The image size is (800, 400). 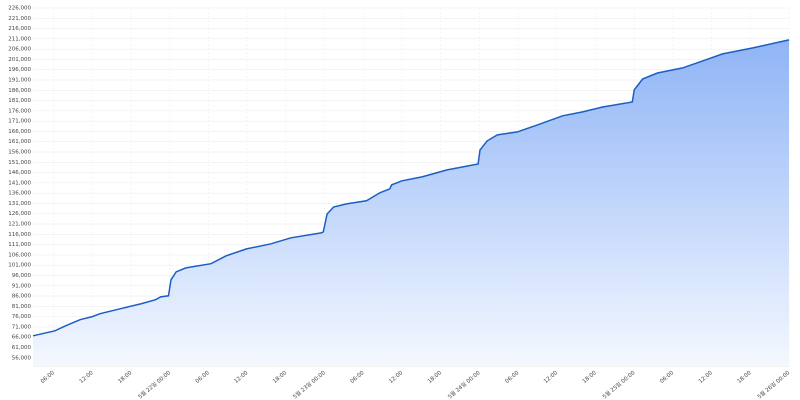 I want to click on y-tick-label: 181,000, so click(x=19, y=101).